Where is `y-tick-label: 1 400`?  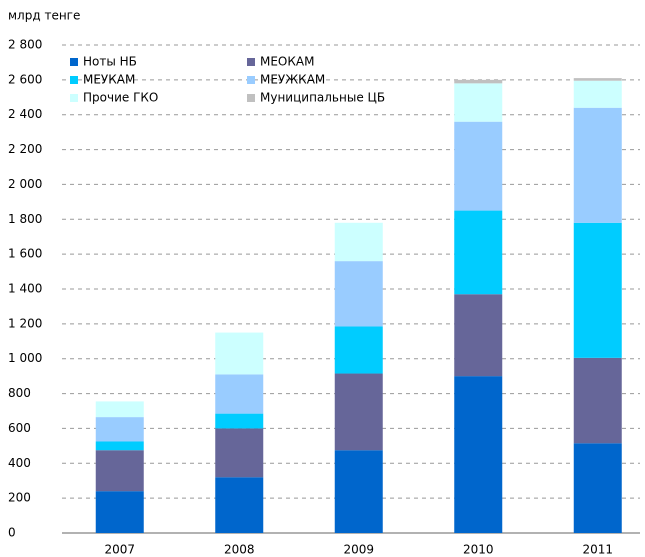
y-tick-label: 1 400 is located at coordinates (25, 289).